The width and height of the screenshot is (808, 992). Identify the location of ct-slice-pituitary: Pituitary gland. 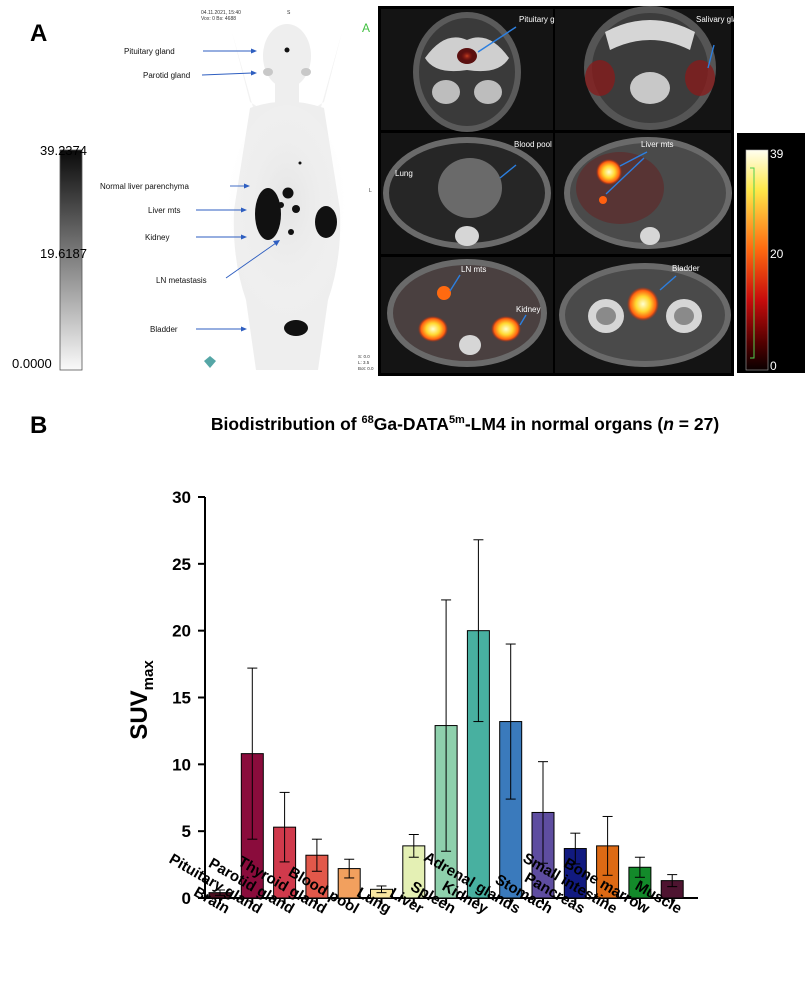
(475, 70).